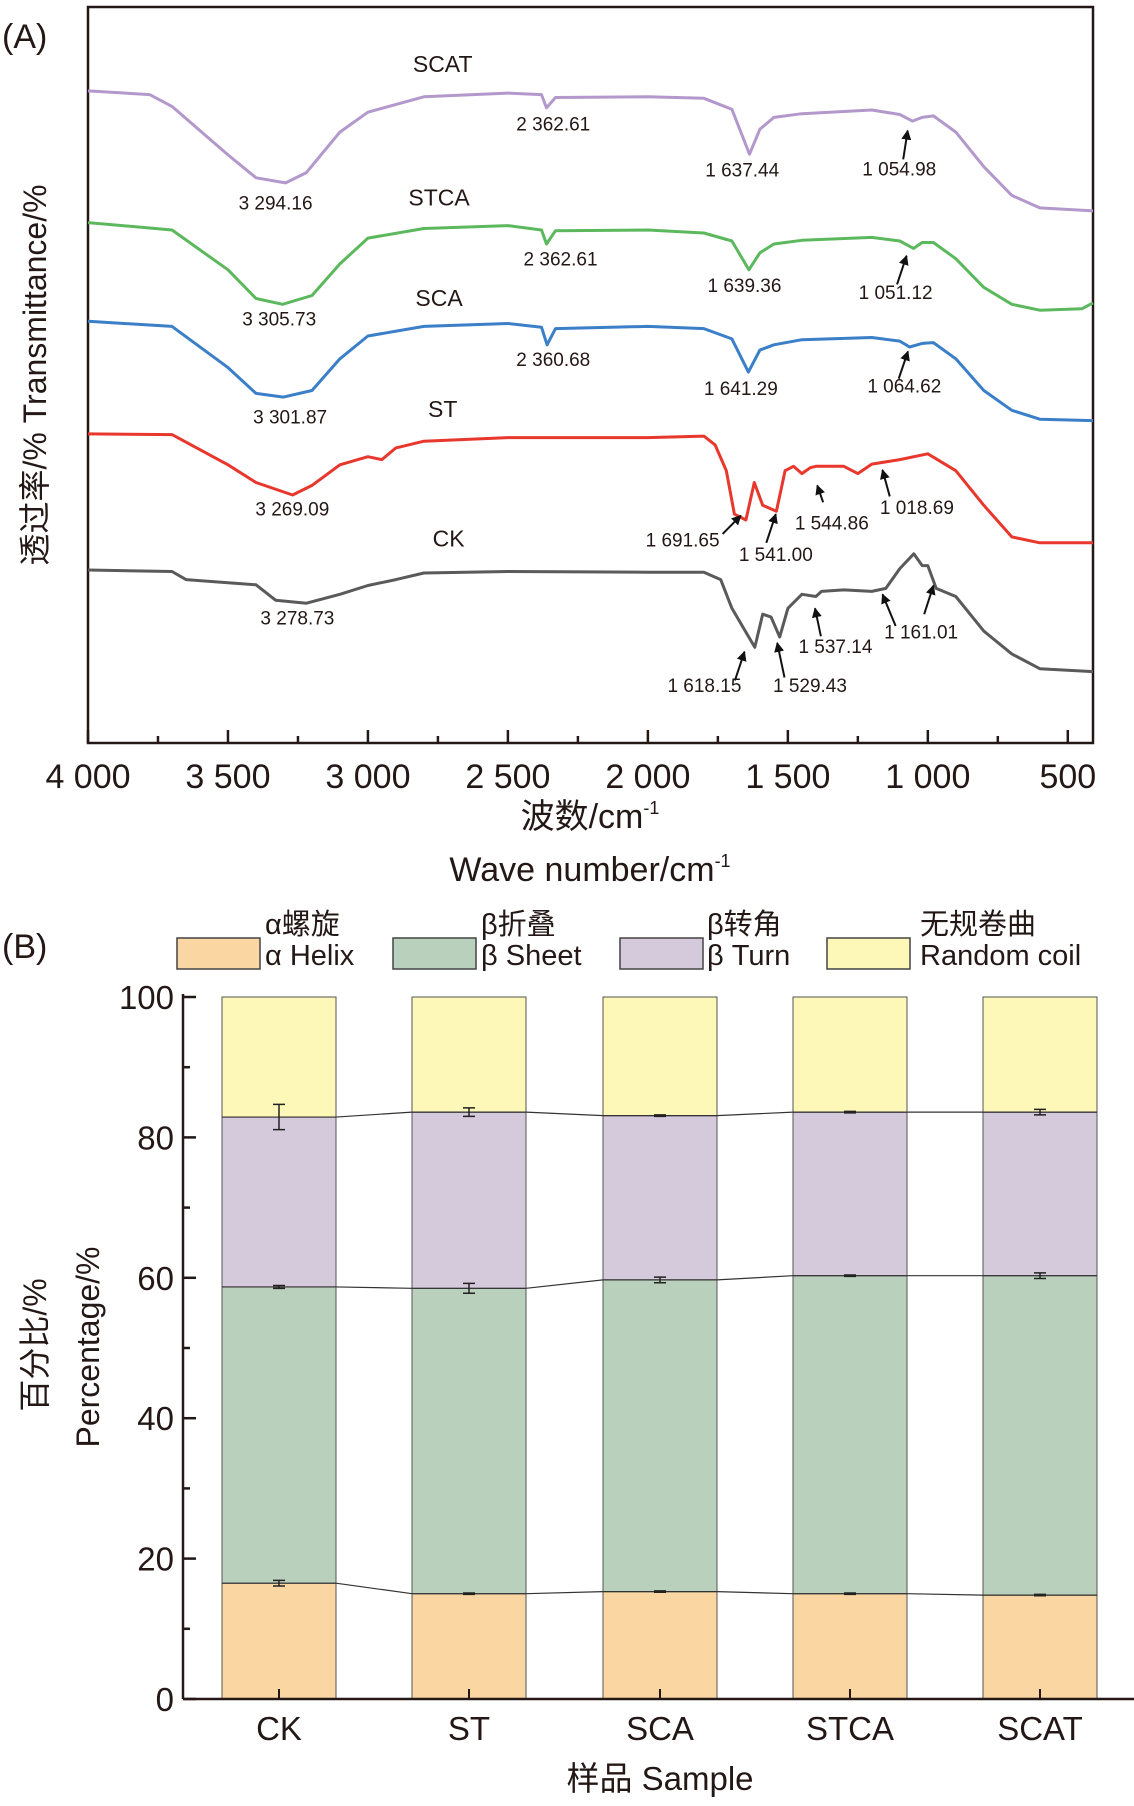 The image size is (1134, 1806). Describe the element at coordinates (832, 524) in the screenshot. I see `peak-annotation: 1 544.86` at that location.